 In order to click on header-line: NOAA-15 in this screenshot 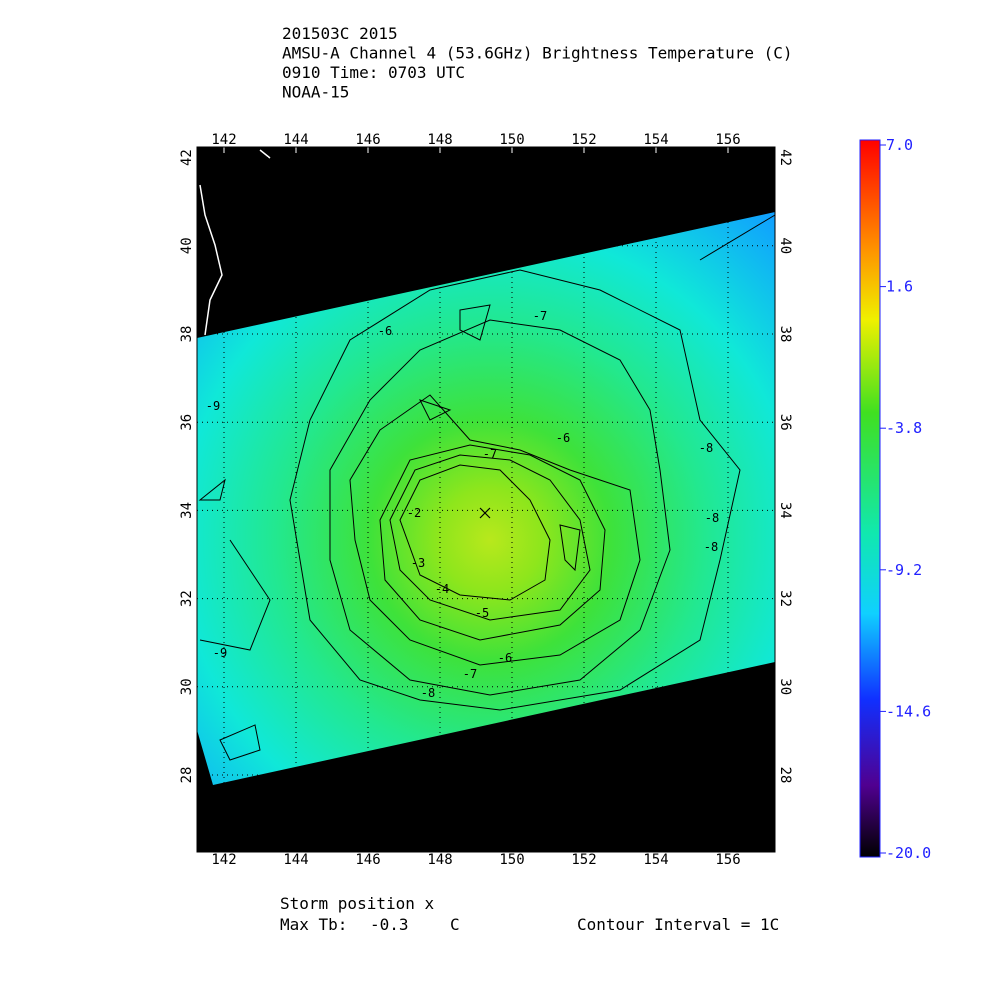, I will do `click(315, 92)`.